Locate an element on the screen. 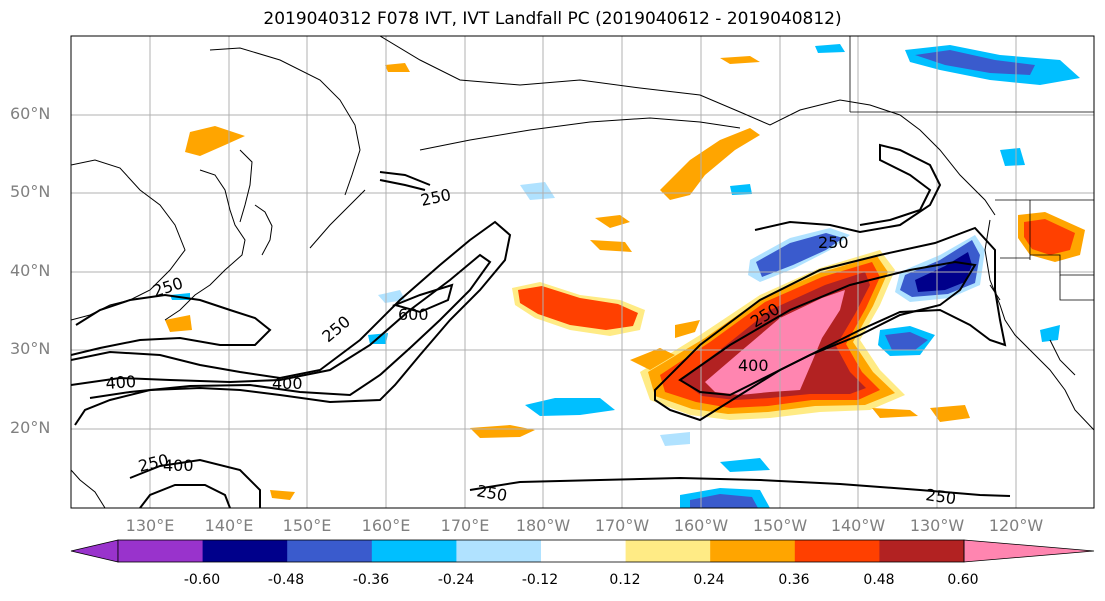  lon-label: 150°W is located at coordinates (780, 525).